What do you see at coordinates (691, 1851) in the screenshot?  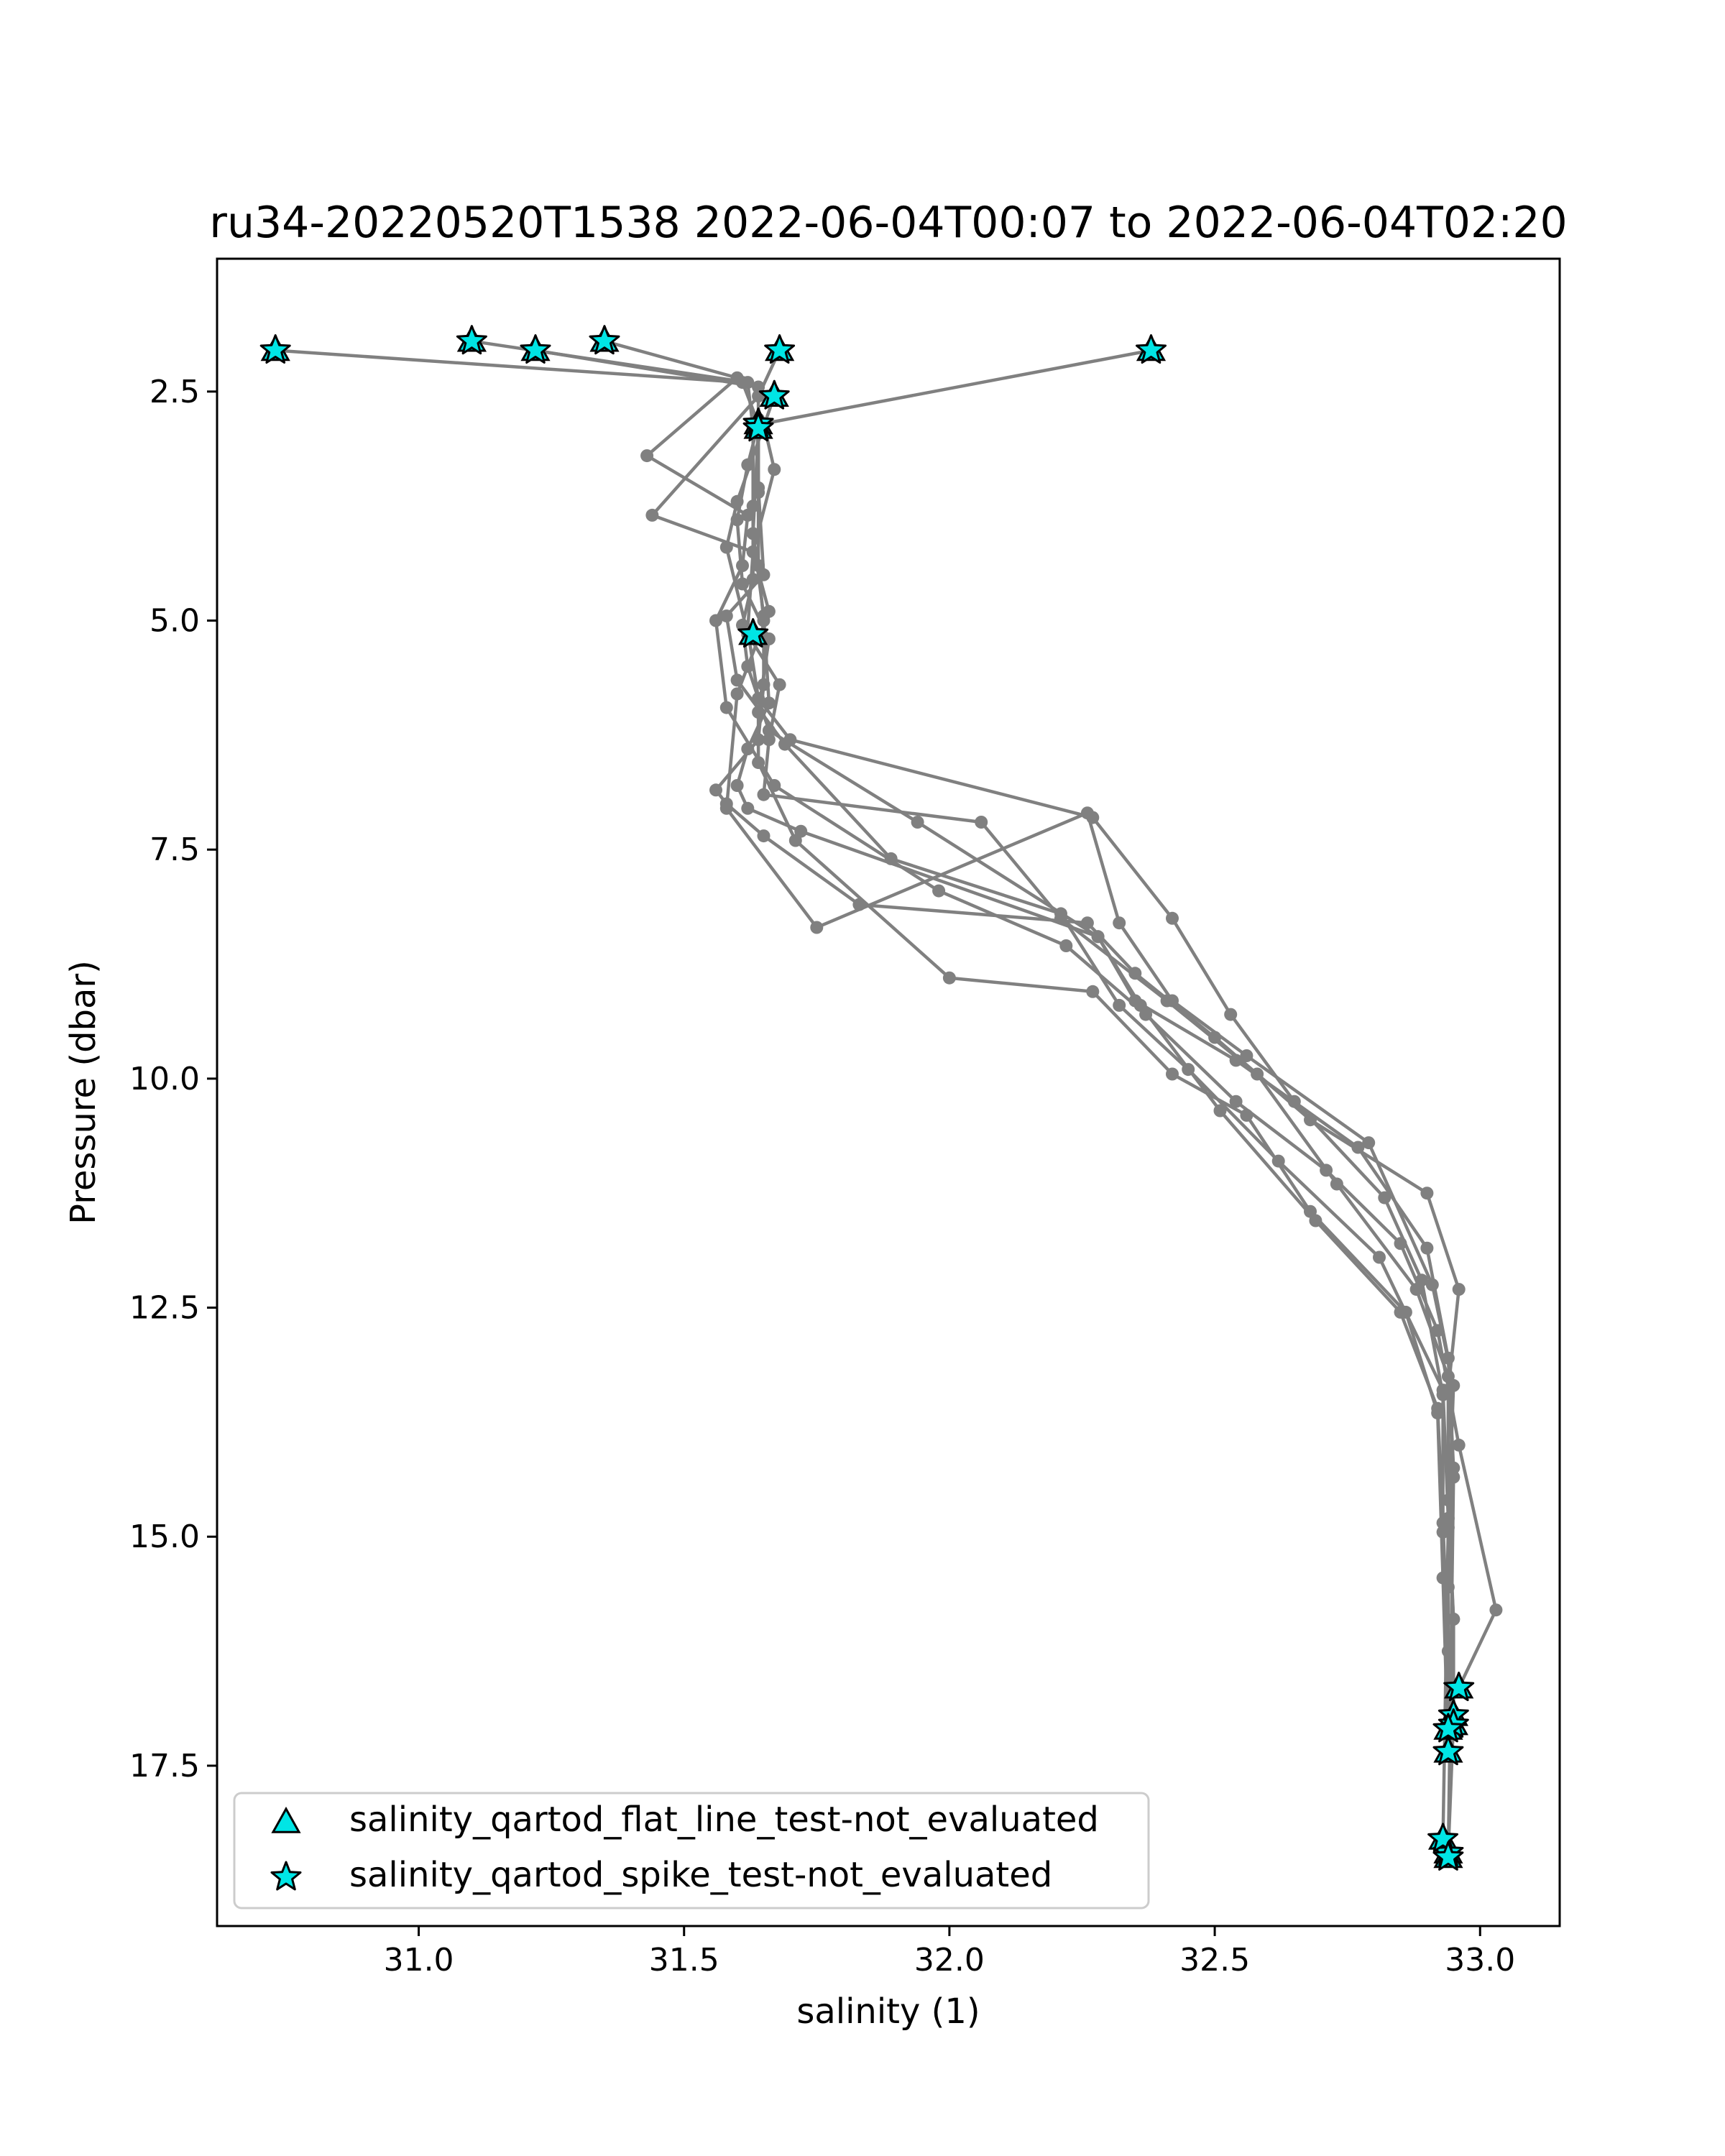 I see `legend-box` at bounding box center [691, 1851].